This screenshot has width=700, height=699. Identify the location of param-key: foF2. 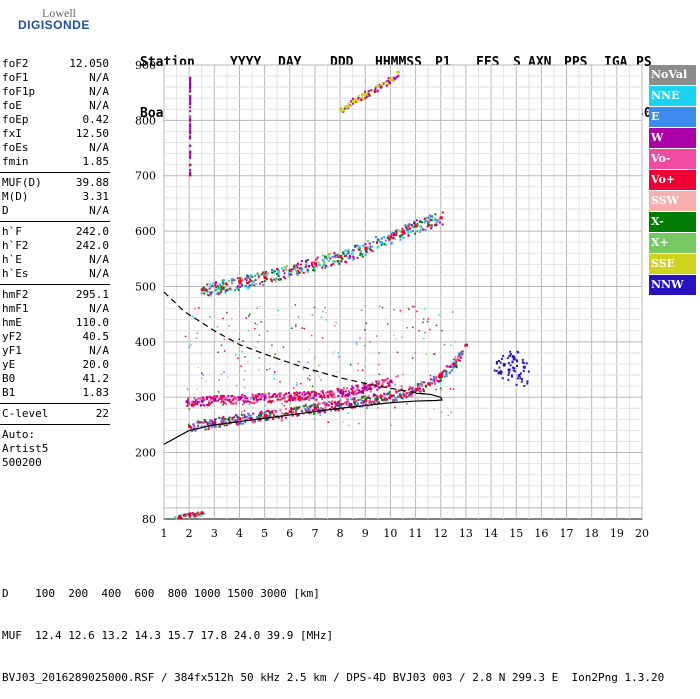
(15, 63).